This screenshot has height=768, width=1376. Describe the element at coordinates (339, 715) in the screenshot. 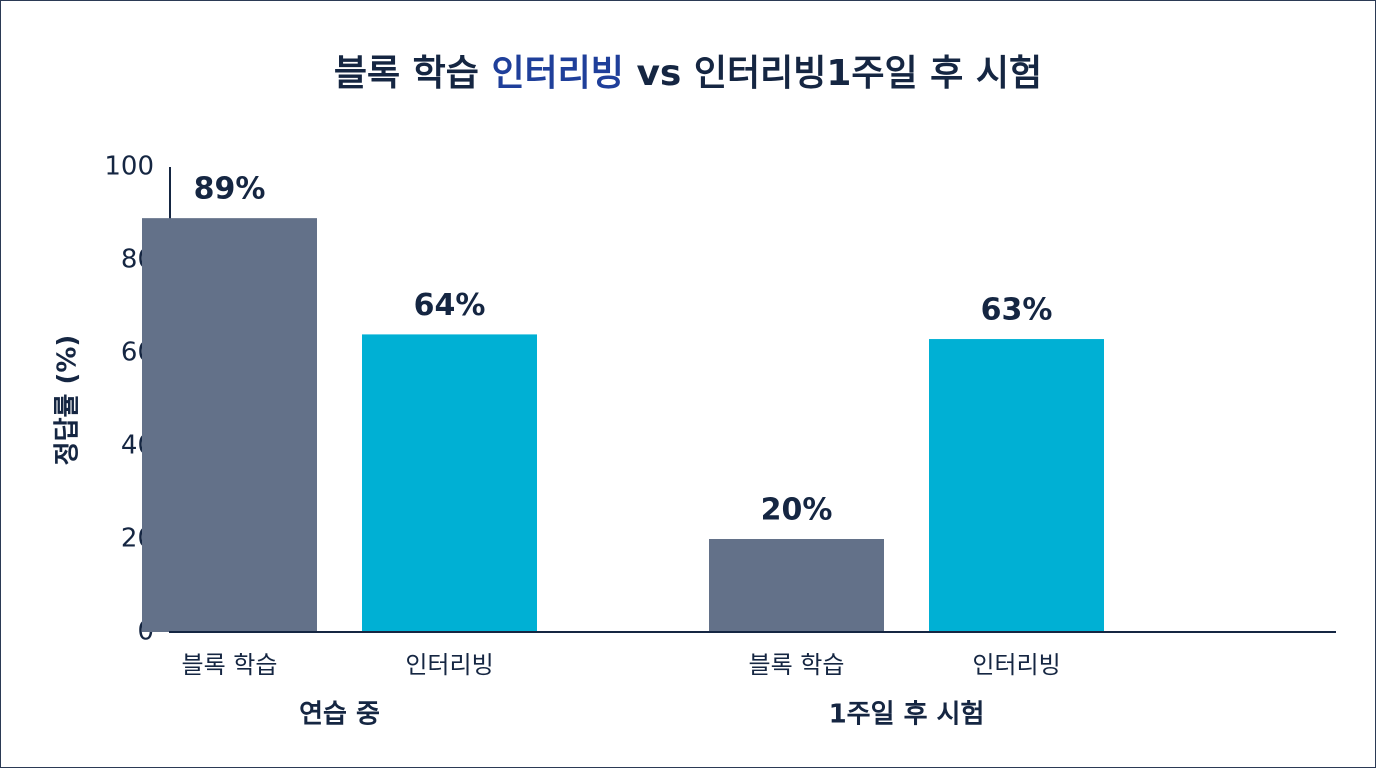

I see `group-label: 연습 중` at that location.